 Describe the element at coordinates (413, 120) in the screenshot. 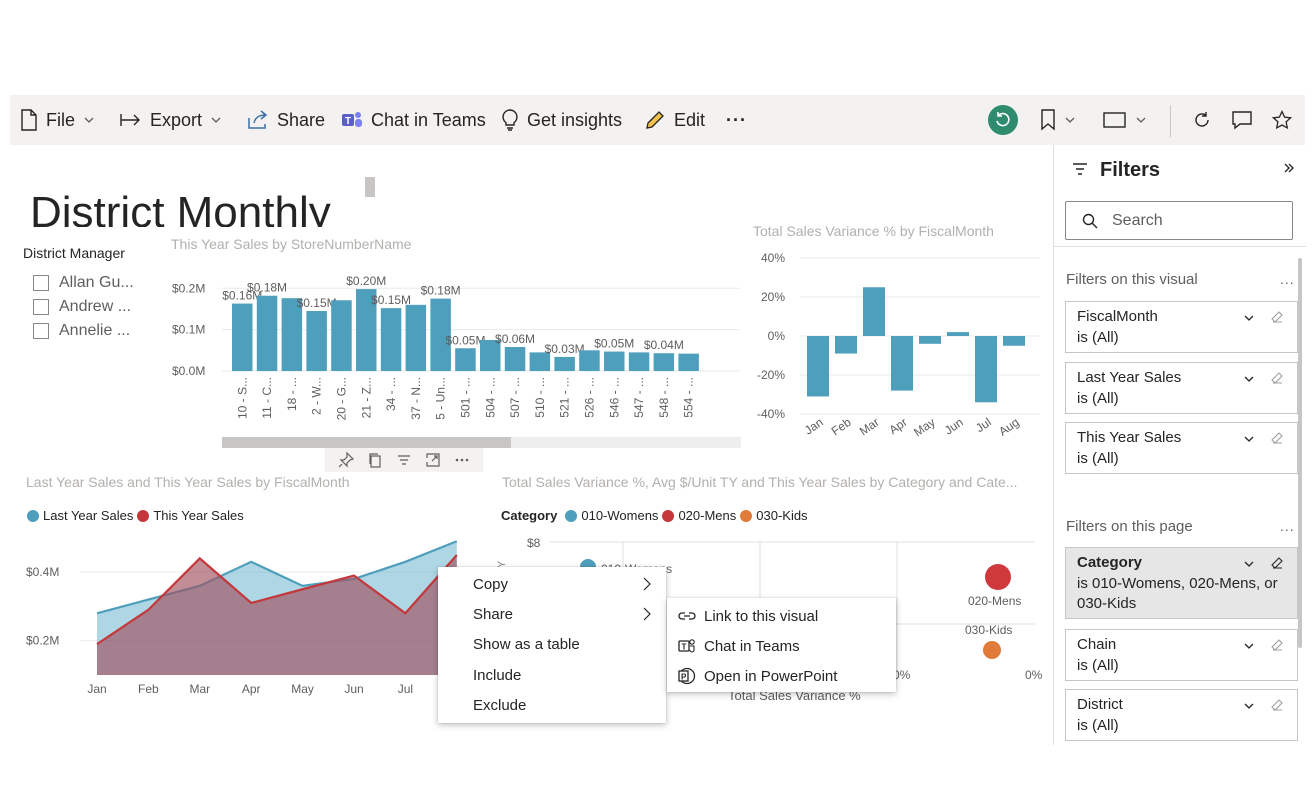

I see `chat-in-teams-button: T Chat in Teams` at that location.